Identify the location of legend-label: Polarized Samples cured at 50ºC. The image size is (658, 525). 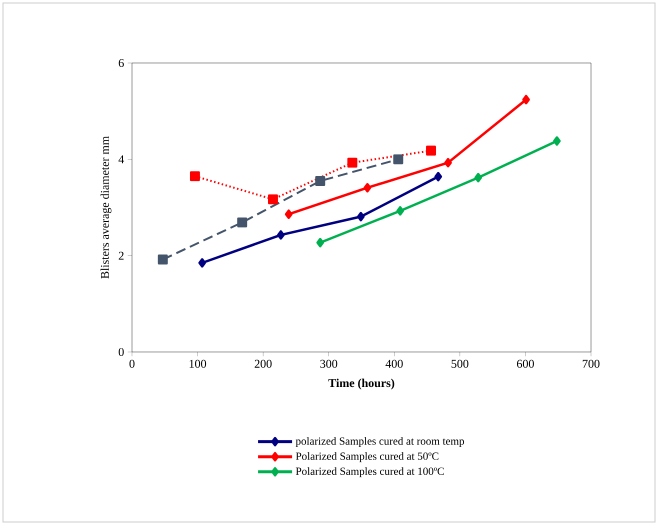
(367, 457).